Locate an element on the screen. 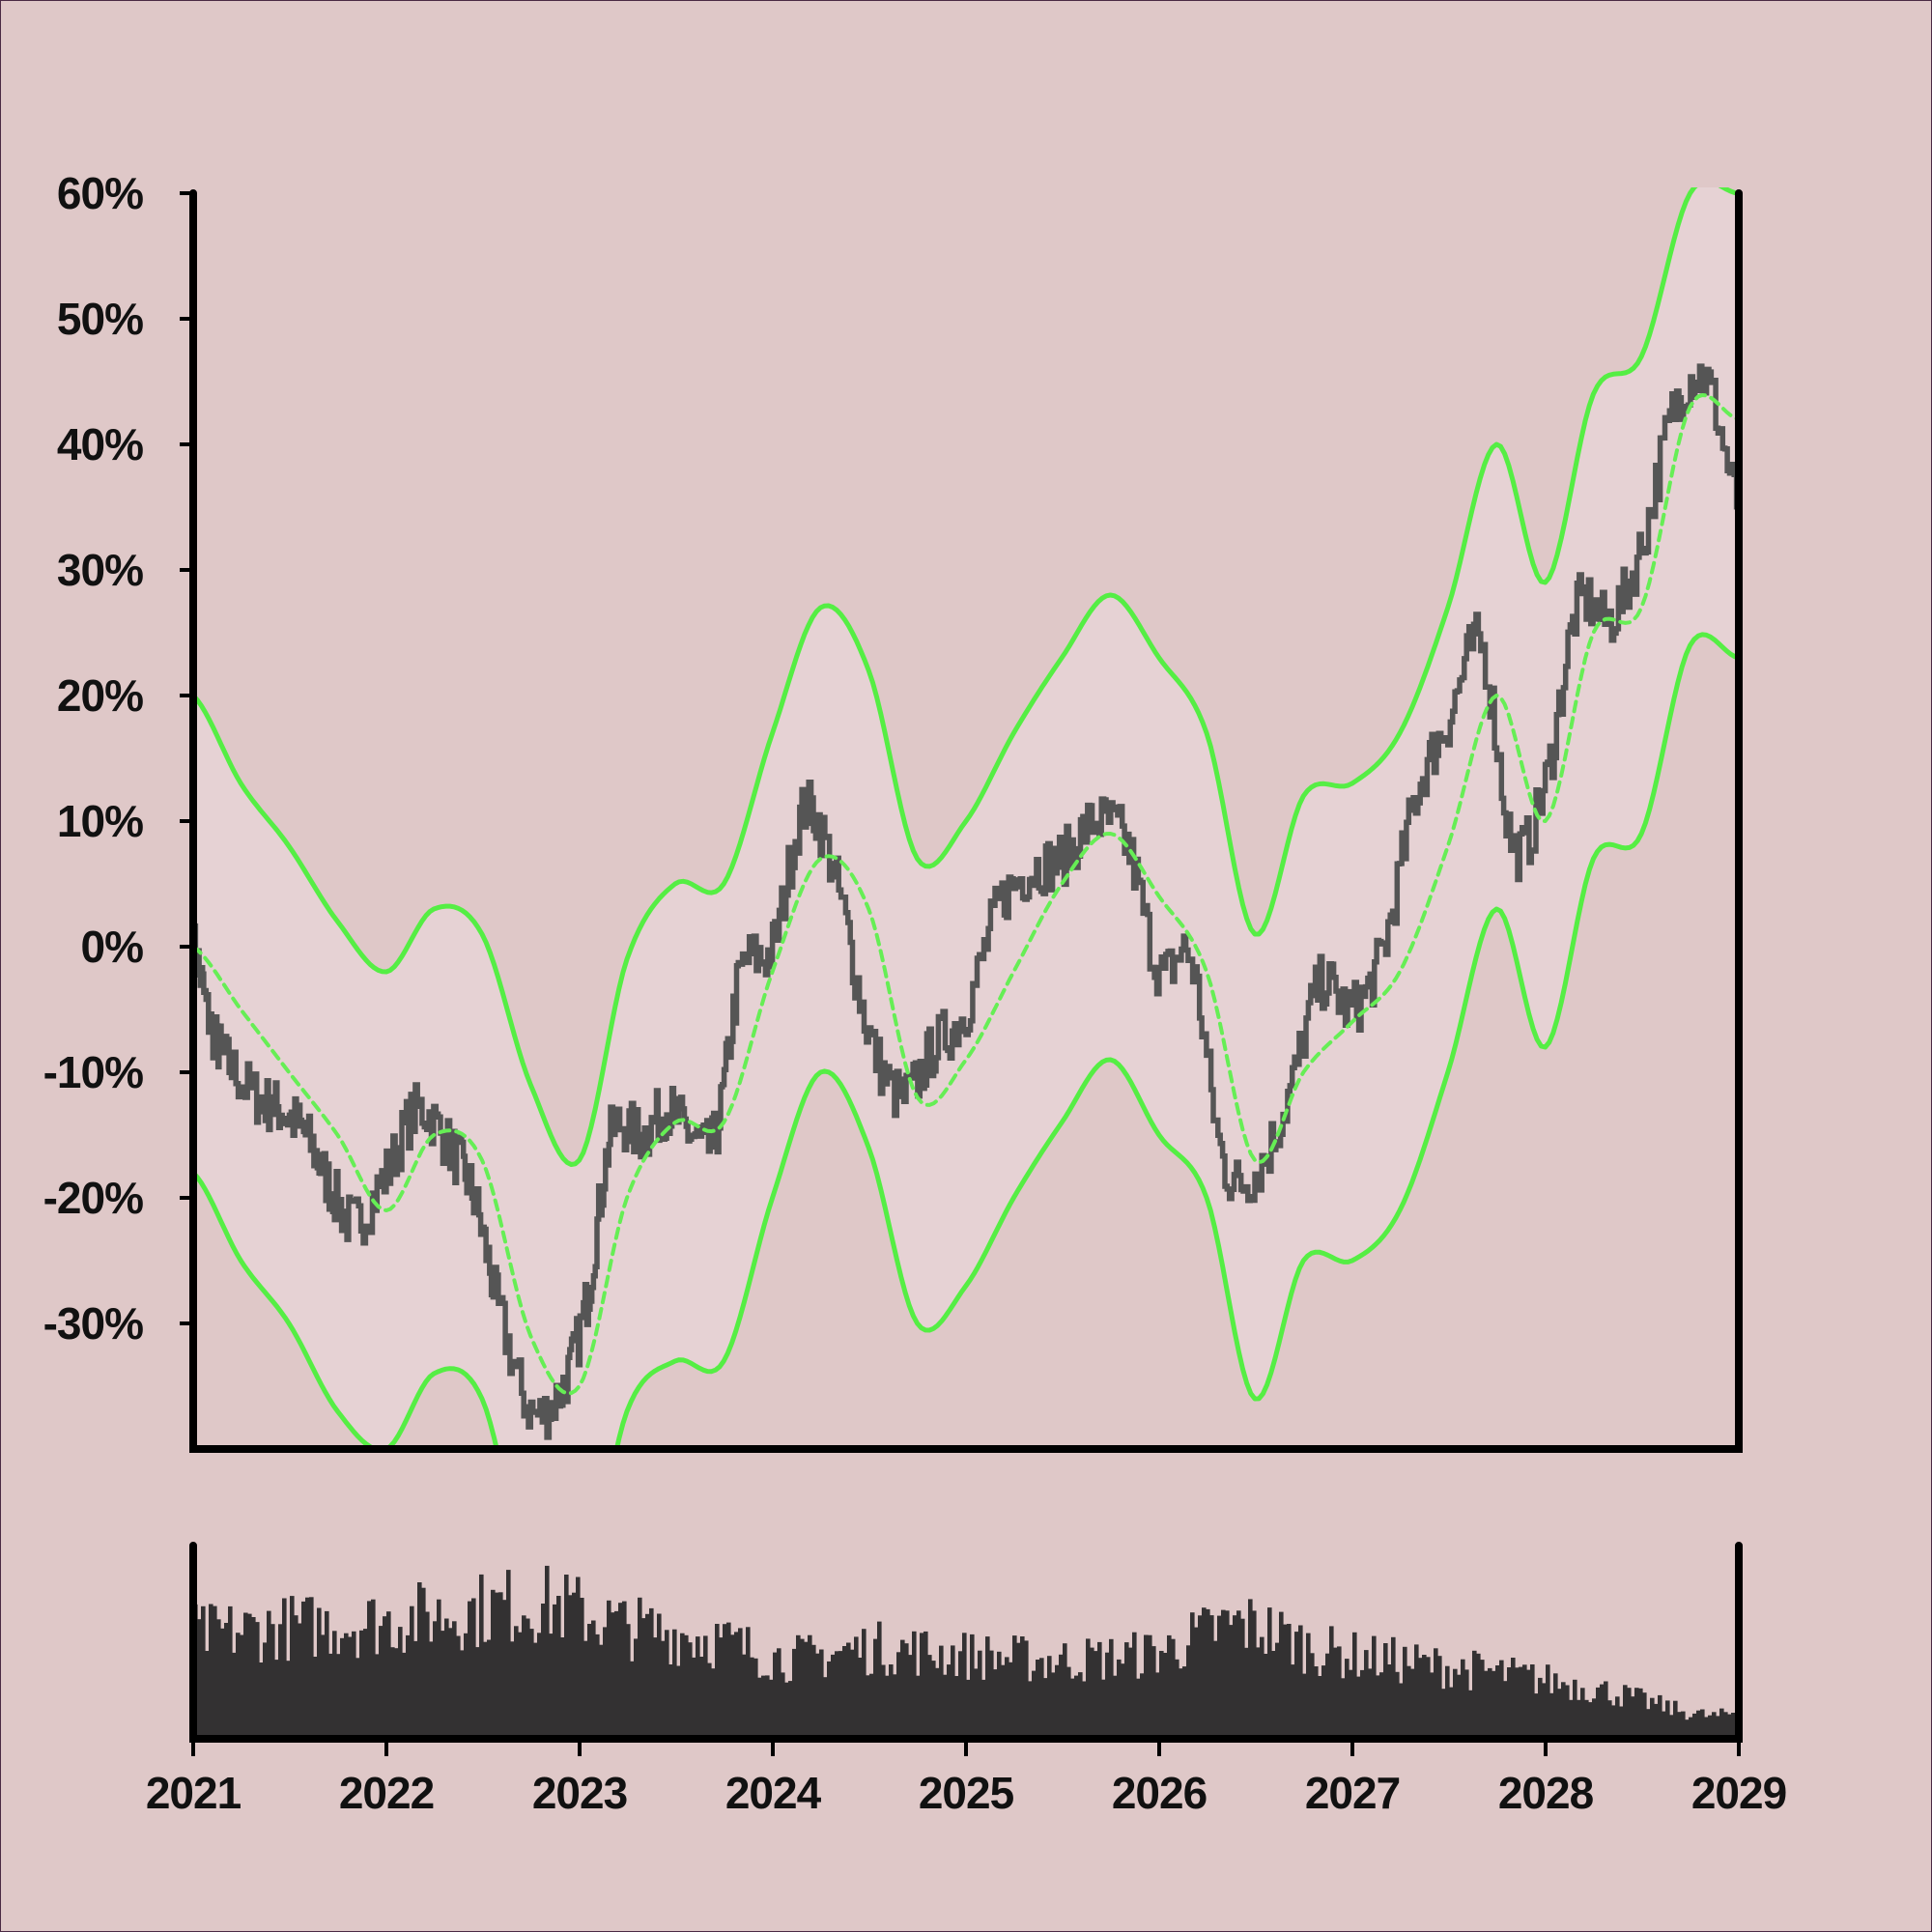 This screenshot has width=1932, height=1932. x-tick-label: 2027 is located at coordinates (1352, 1793).